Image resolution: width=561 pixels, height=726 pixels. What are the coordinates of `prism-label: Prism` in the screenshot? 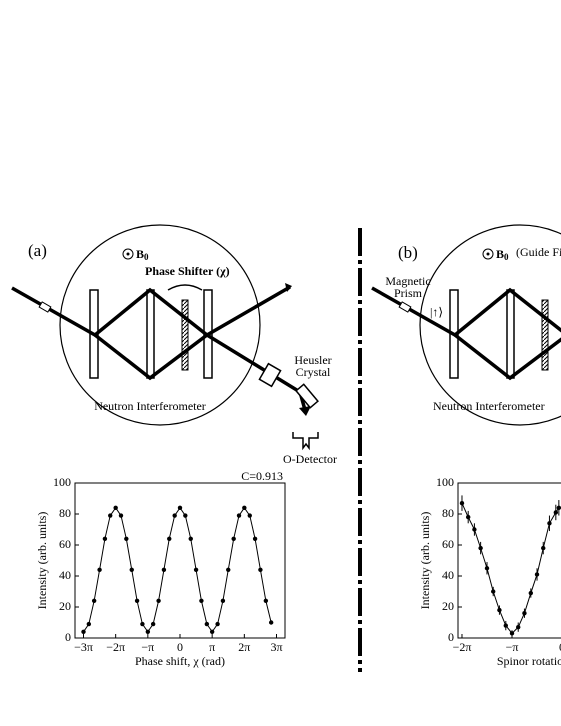 It's located at (408, 293).